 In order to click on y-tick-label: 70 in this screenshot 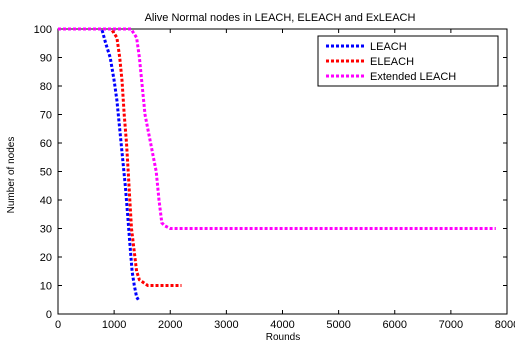, I will do `click(46, 116)`.